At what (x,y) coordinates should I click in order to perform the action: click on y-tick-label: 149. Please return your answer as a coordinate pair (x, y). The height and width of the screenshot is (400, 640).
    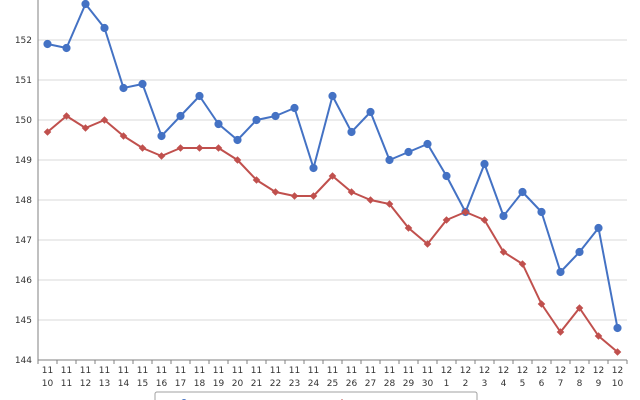
    Looking at the image, I should click on (23, 161).